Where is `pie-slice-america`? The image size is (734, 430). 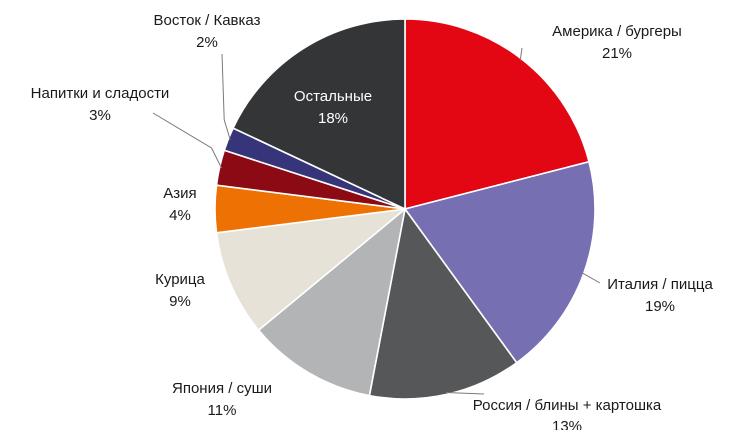 pie-slice-america is located at coordinates (497, 114).